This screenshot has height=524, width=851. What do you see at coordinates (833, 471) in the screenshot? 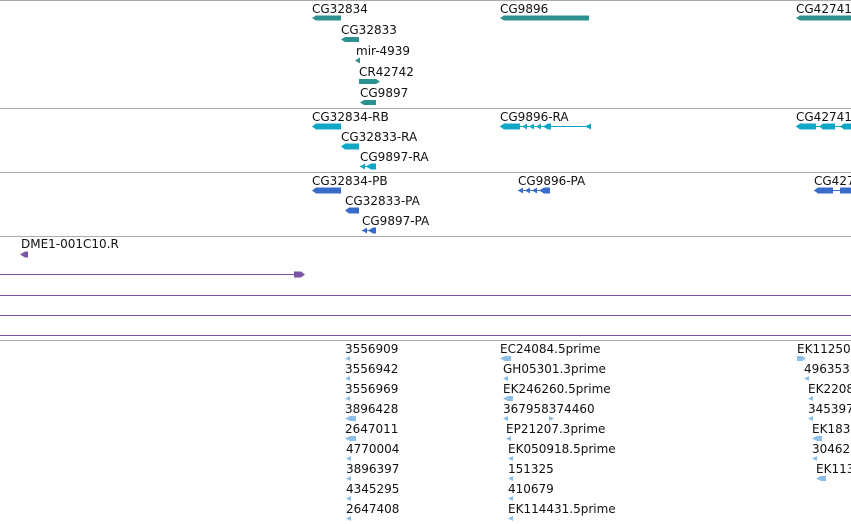
I see `est-feature: EK113` at bounding box center [833, 471].